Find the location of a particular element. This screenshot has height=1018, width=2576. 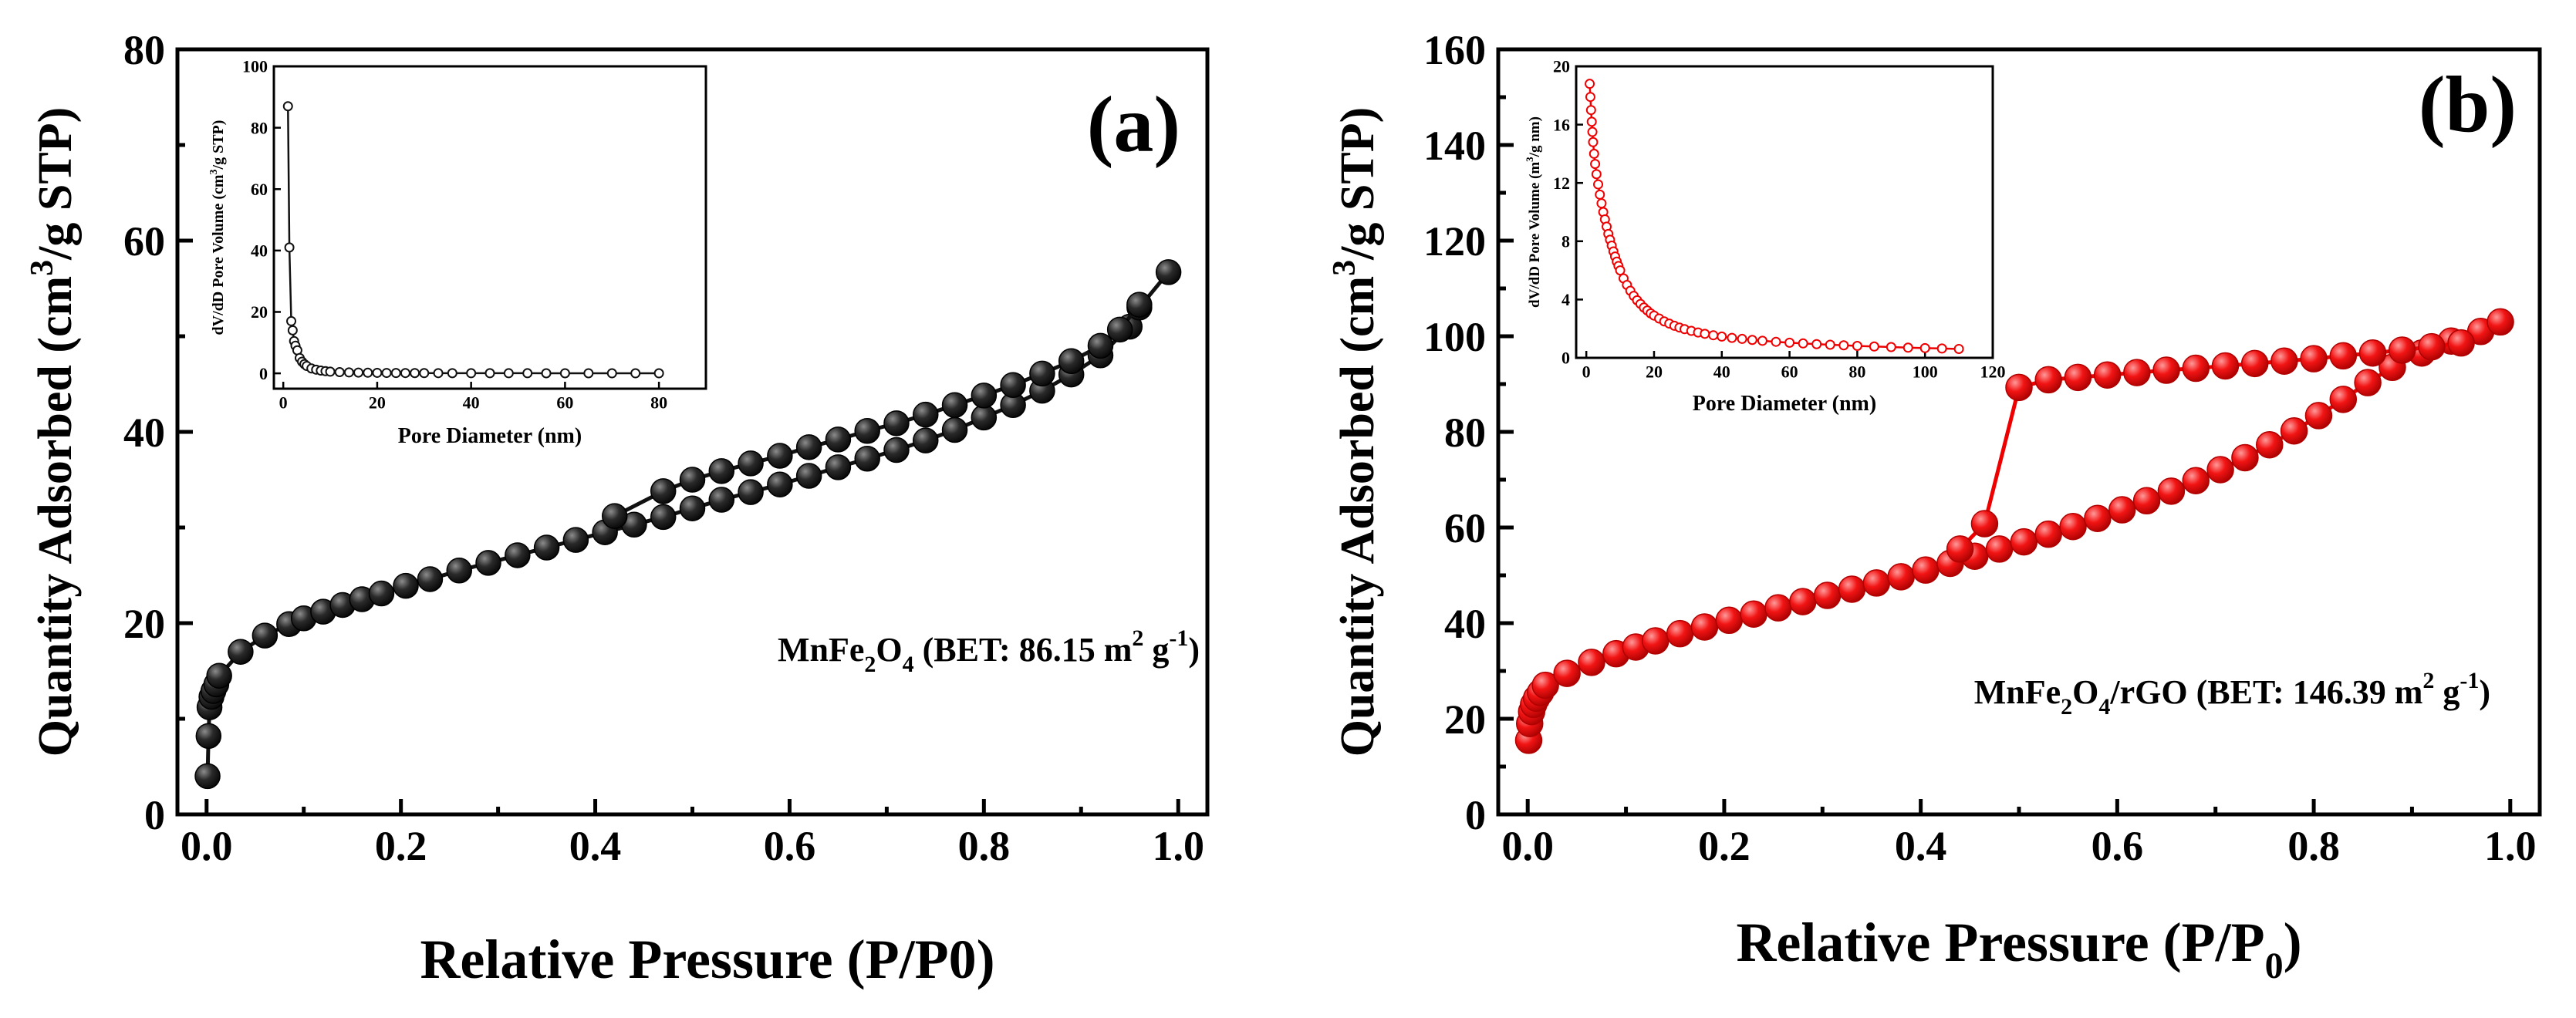

panel-b-inset-data is located at coordinates (1775, 216).